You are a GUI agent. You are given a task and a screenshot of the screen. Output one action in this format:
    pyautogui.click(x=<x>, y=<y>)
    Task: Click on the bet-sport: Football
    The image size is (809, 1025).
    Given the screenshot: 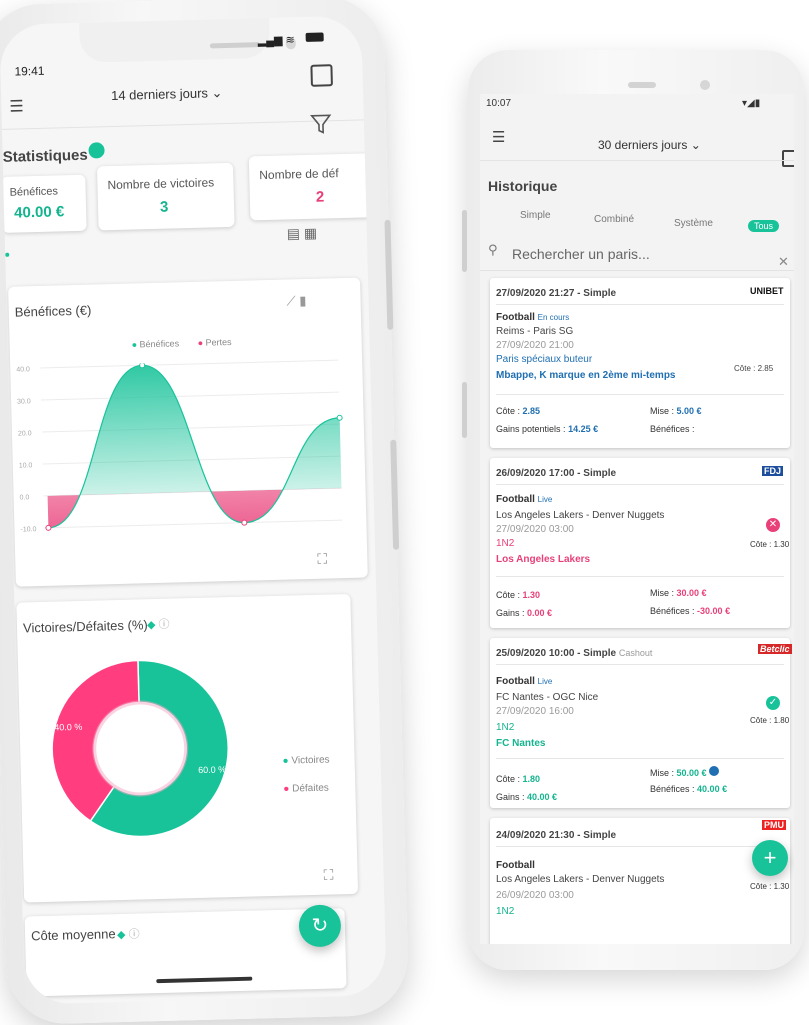 What is the action you would take?
    pyautogui.click(x=515, y=865)
    